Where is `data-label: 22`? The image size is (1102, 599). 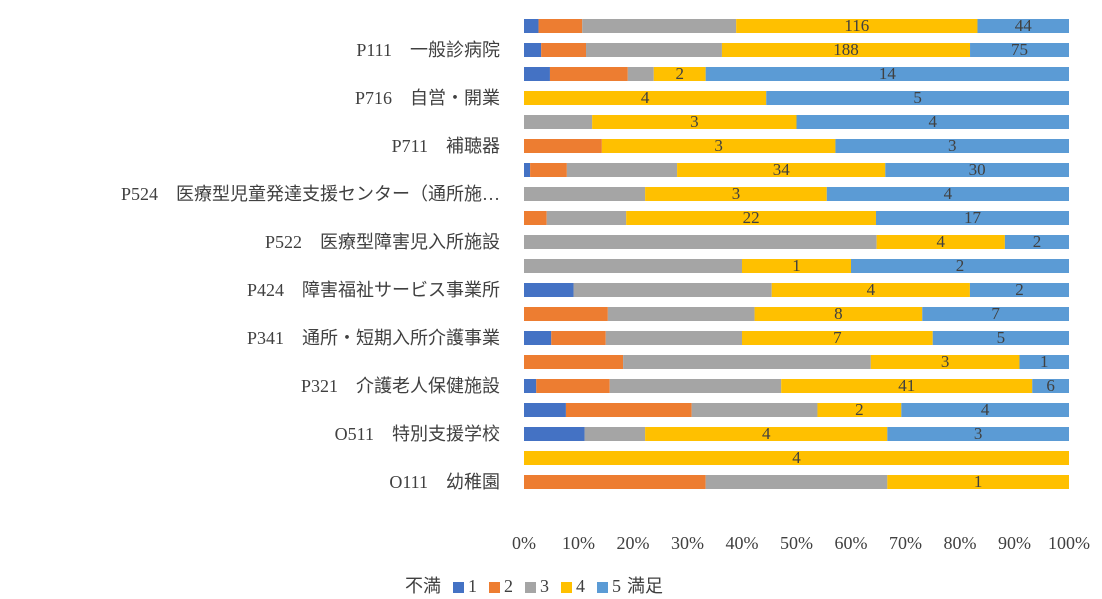
data-label: 22 is located at coordinates (751, 217).